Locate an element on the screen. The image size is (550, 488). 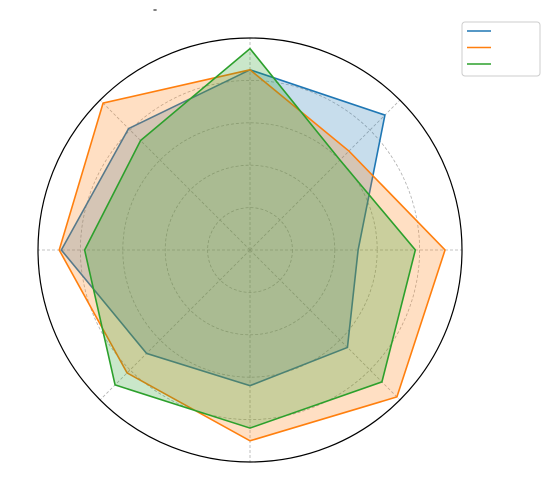
grid-circle is located at coordinates (250, 250).